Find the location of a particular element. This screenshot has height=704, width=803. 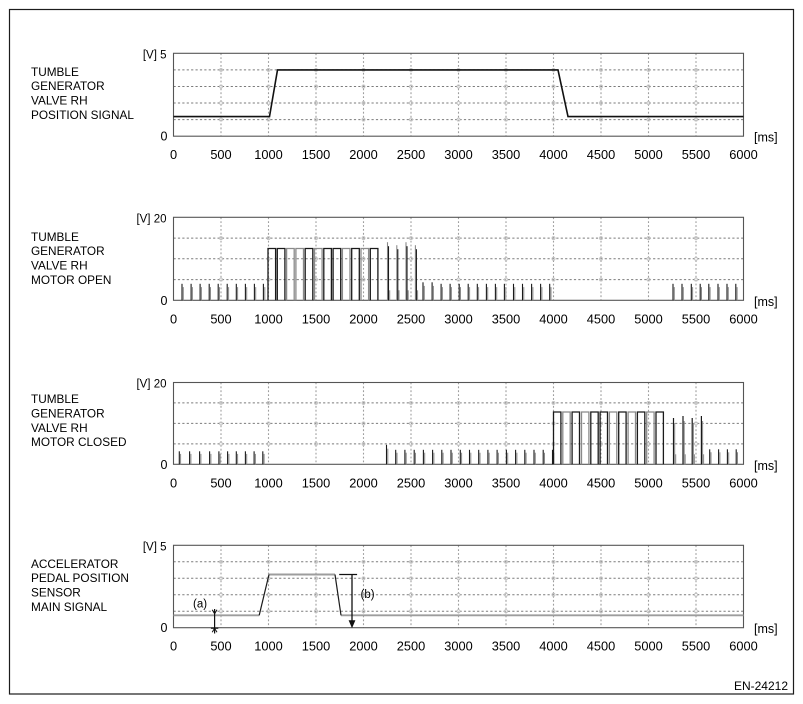

svg-text: EN-24212 is located at coordinates (761, 686).